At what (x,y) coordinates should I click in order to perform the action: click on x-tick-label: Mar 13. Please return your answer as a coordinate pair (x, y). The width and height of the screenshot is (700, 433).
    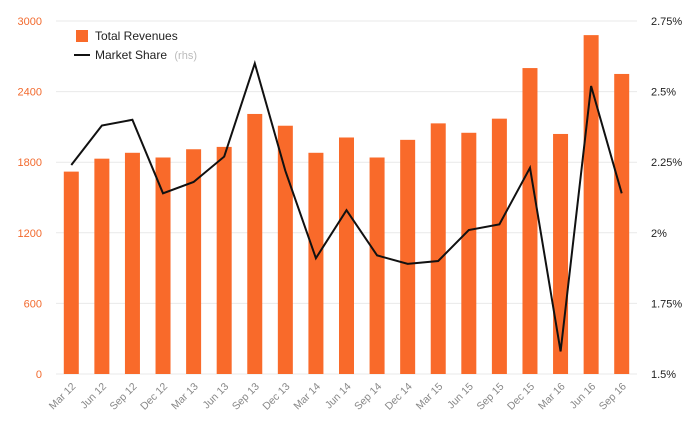
    Looking at the image, I should click on (185, 397).